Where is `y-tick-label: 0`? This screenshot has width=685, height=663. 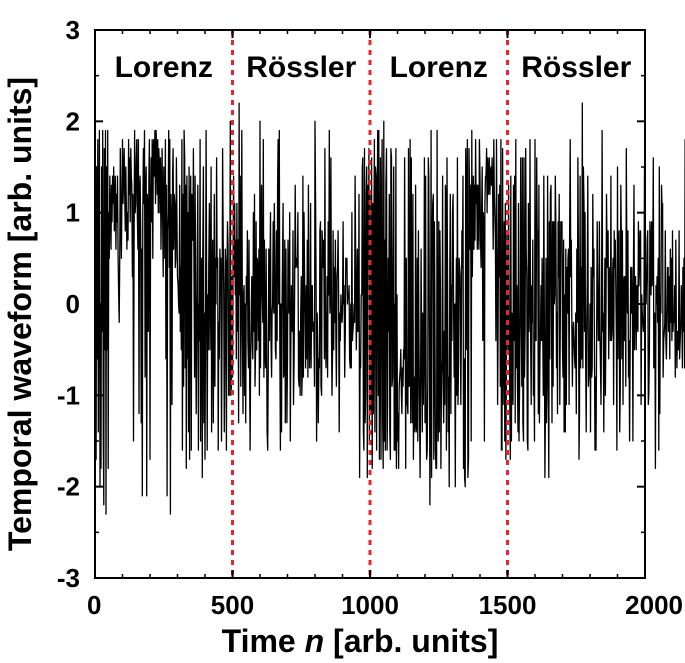
y-tick-label: 0 is located at coordinates (73, 304).